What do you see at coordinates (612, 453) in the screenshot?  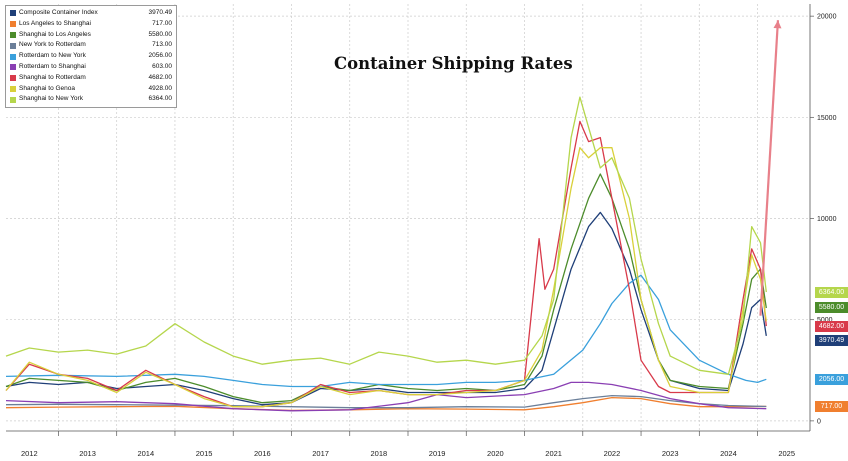 I see `x-tick-label: 2022` at bounding box center [612, 453].